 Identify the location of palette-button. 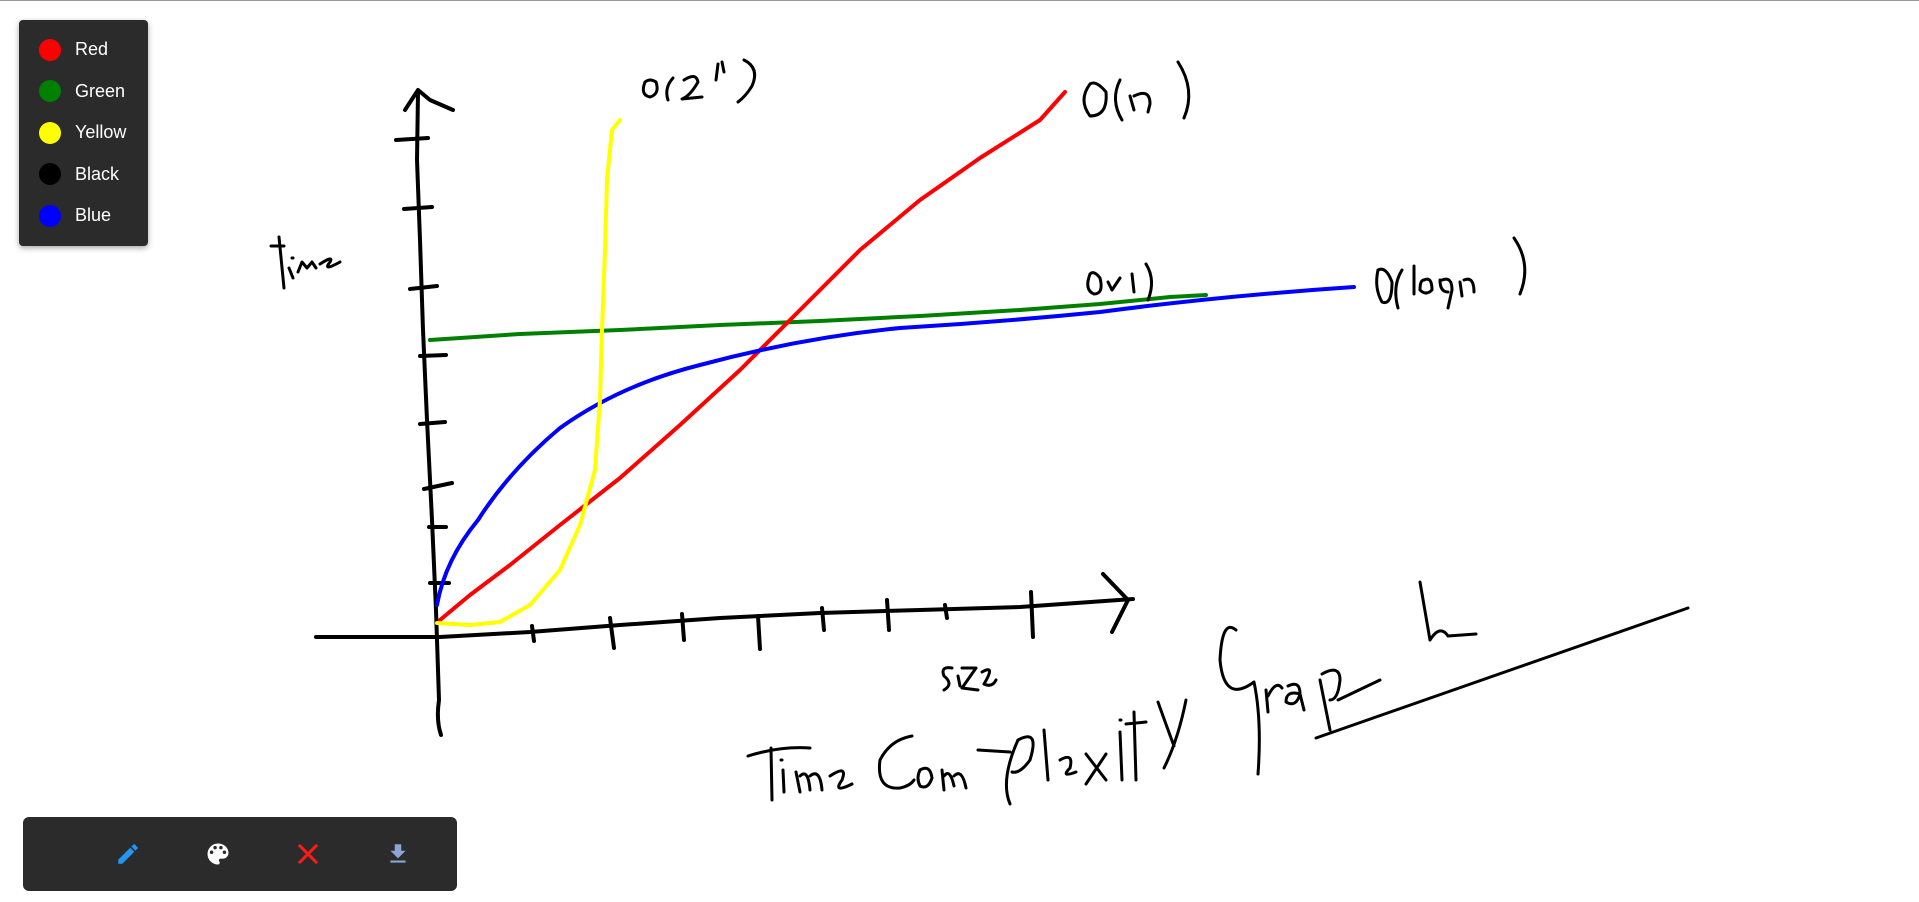
(218, 854).